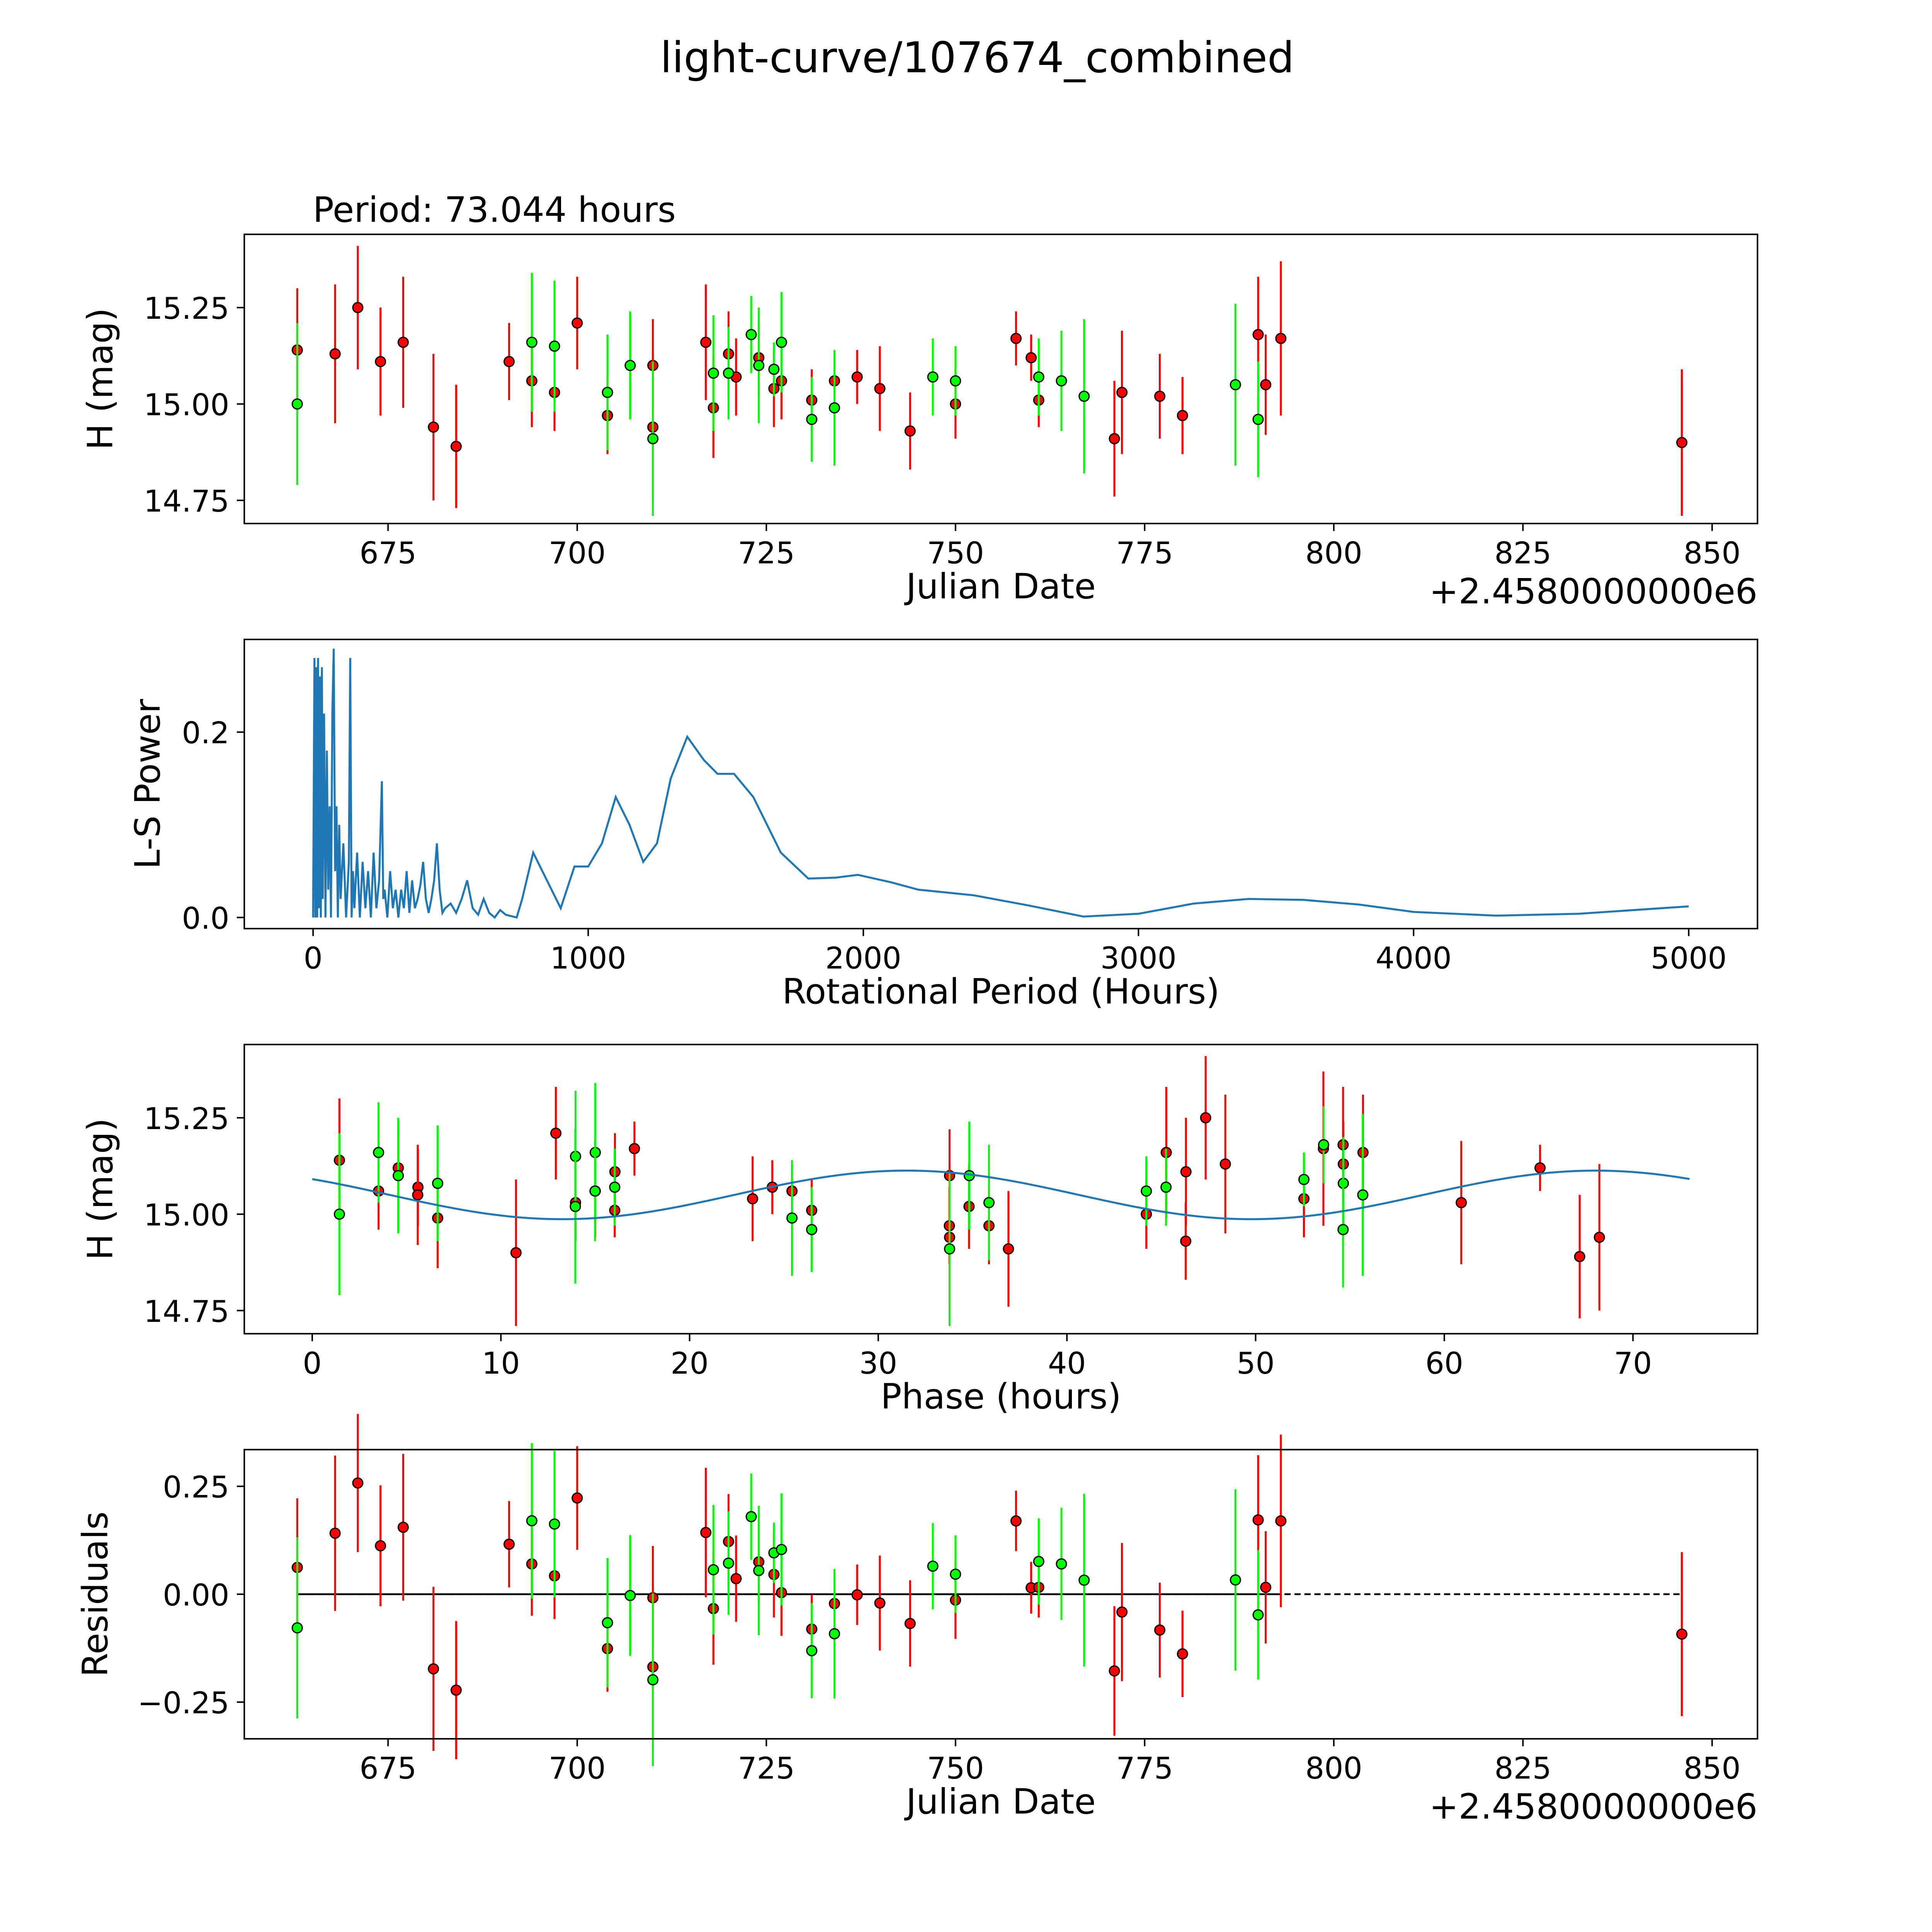 The height and width of the screenshot is (1932, 1932). I want to click on periodogram-line, so click(1000, 784).